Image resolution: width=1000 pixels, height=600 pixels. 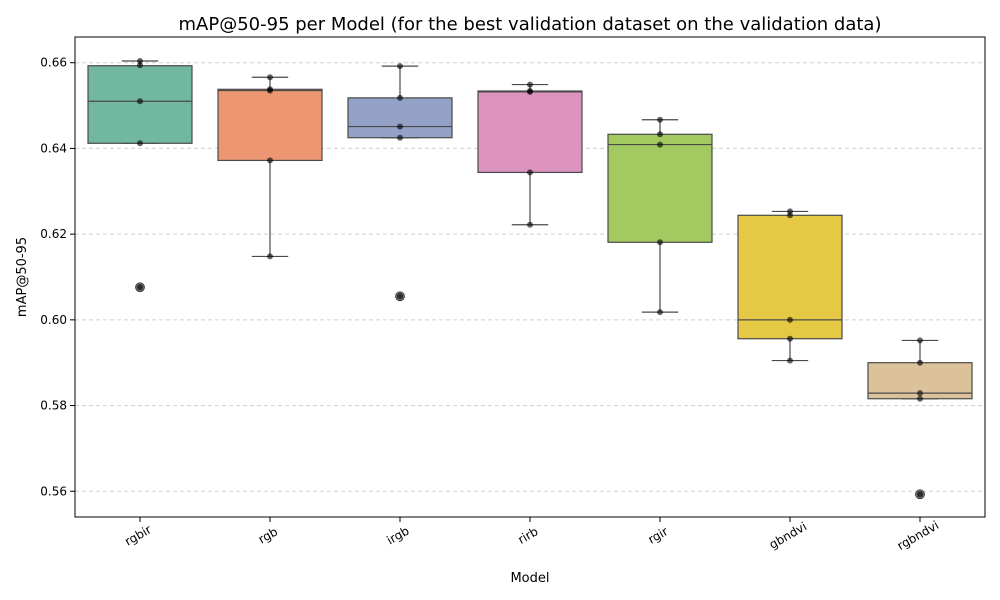 I want to click on box-rgbir, so click(x=140, y=176).